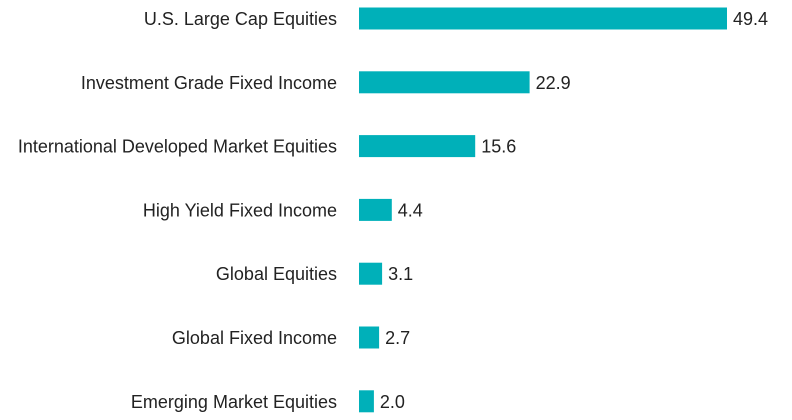 The width and height of the screenshot is (792, 420). Describe the element at coordinates (177, 147) in the screenshot. I see `category-label: International Developed Market Equities` at that location.